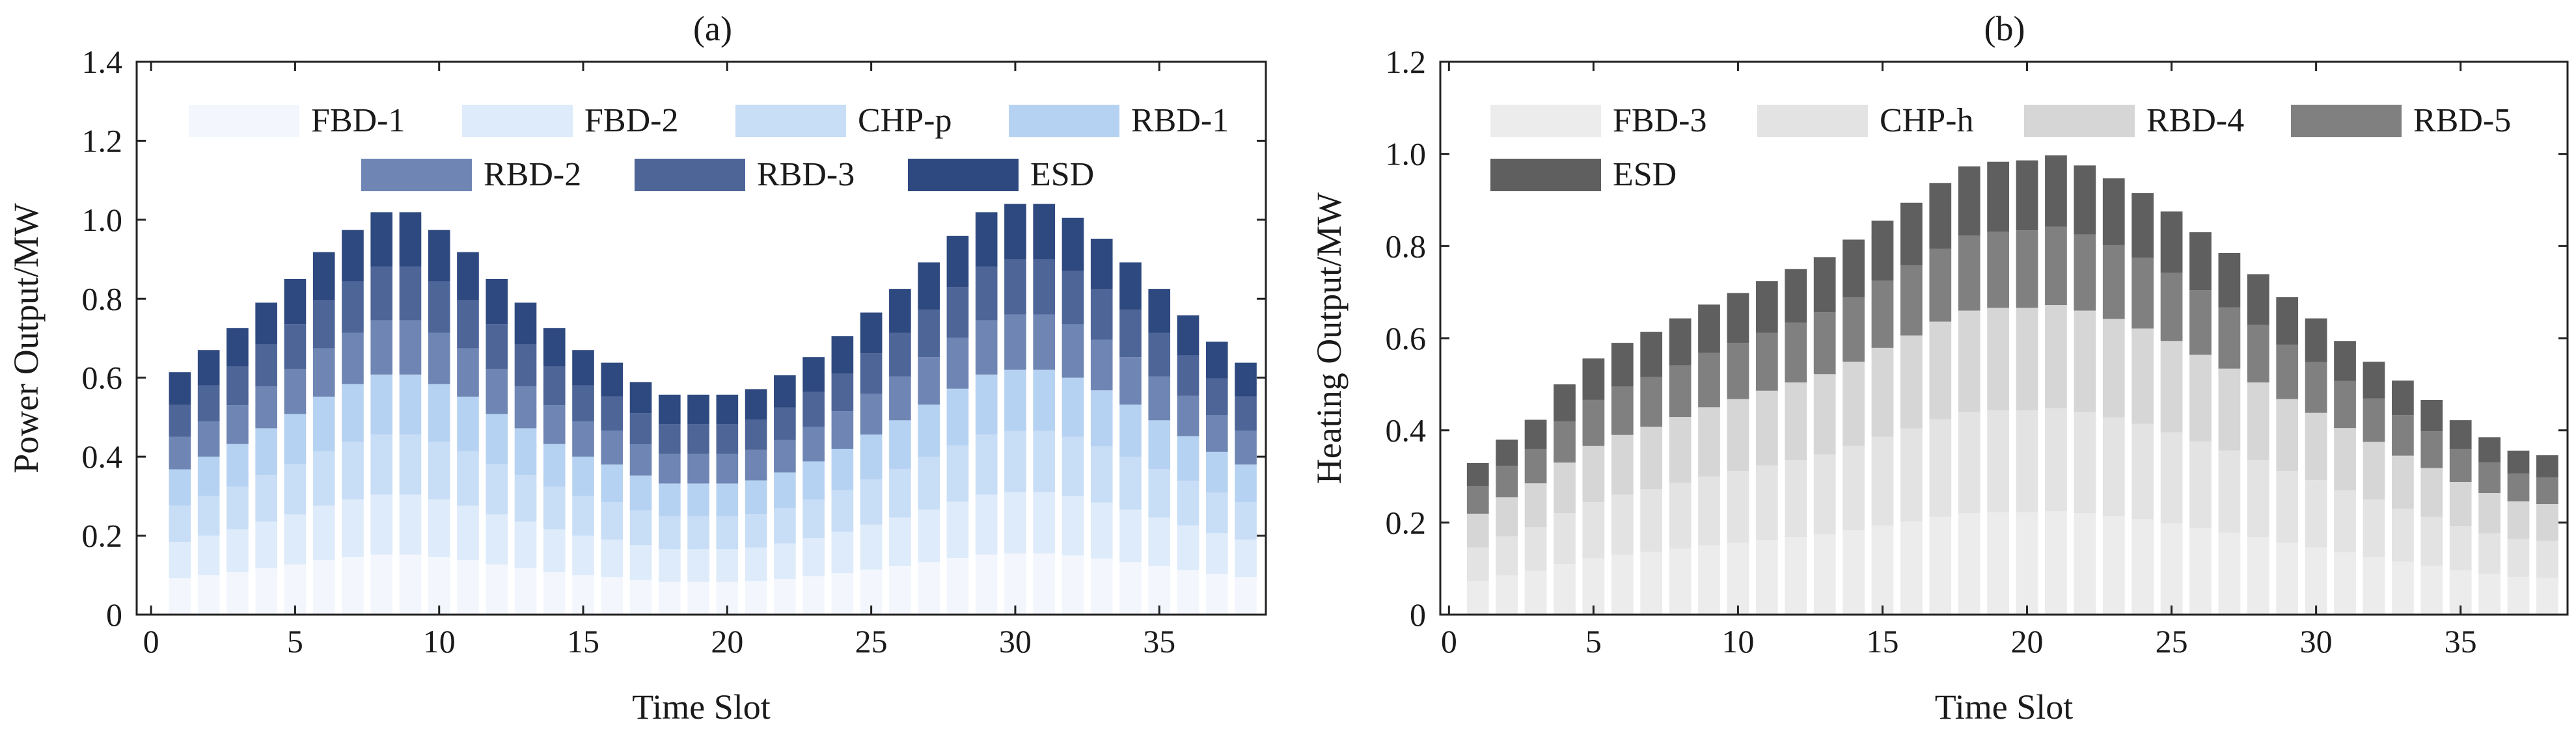 Image resolution: width=2576 pixels, height=733 pixels. Describe the element at coordinates (103, 62) in the screenshot. I see `y-tick-label: 1.4` at that location.